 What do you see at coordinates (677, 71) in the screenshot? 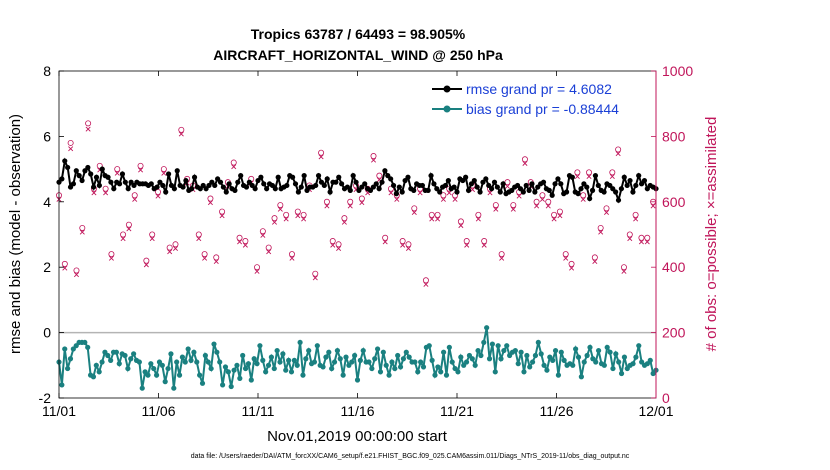
I see `y2-tick-label: 1000` at bounding box center [677, 71].